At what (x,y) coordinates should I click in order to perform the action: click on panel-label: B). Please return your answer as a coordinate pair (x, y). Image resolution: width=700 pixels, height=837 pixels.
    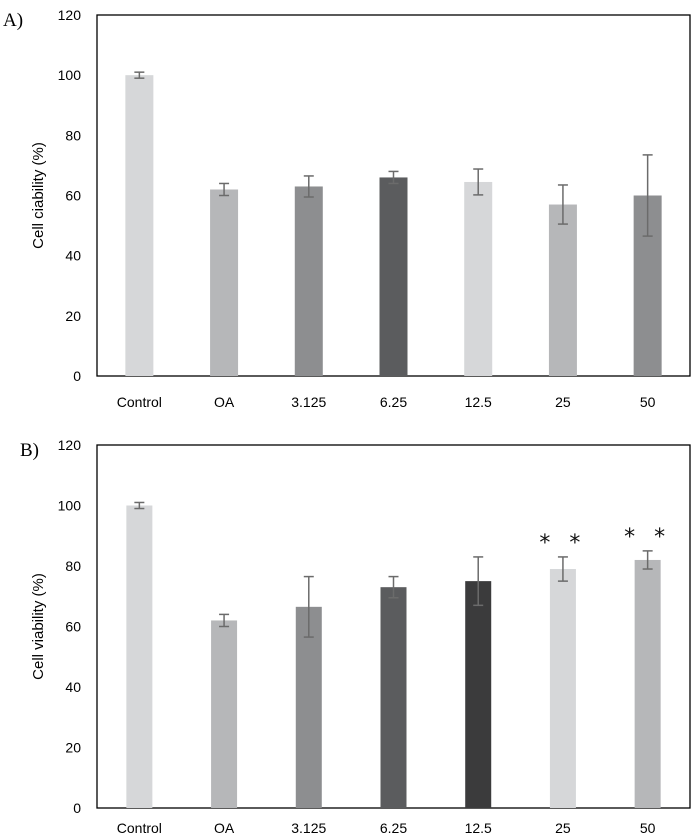
    Looking at the image, I should click on (29, 450).